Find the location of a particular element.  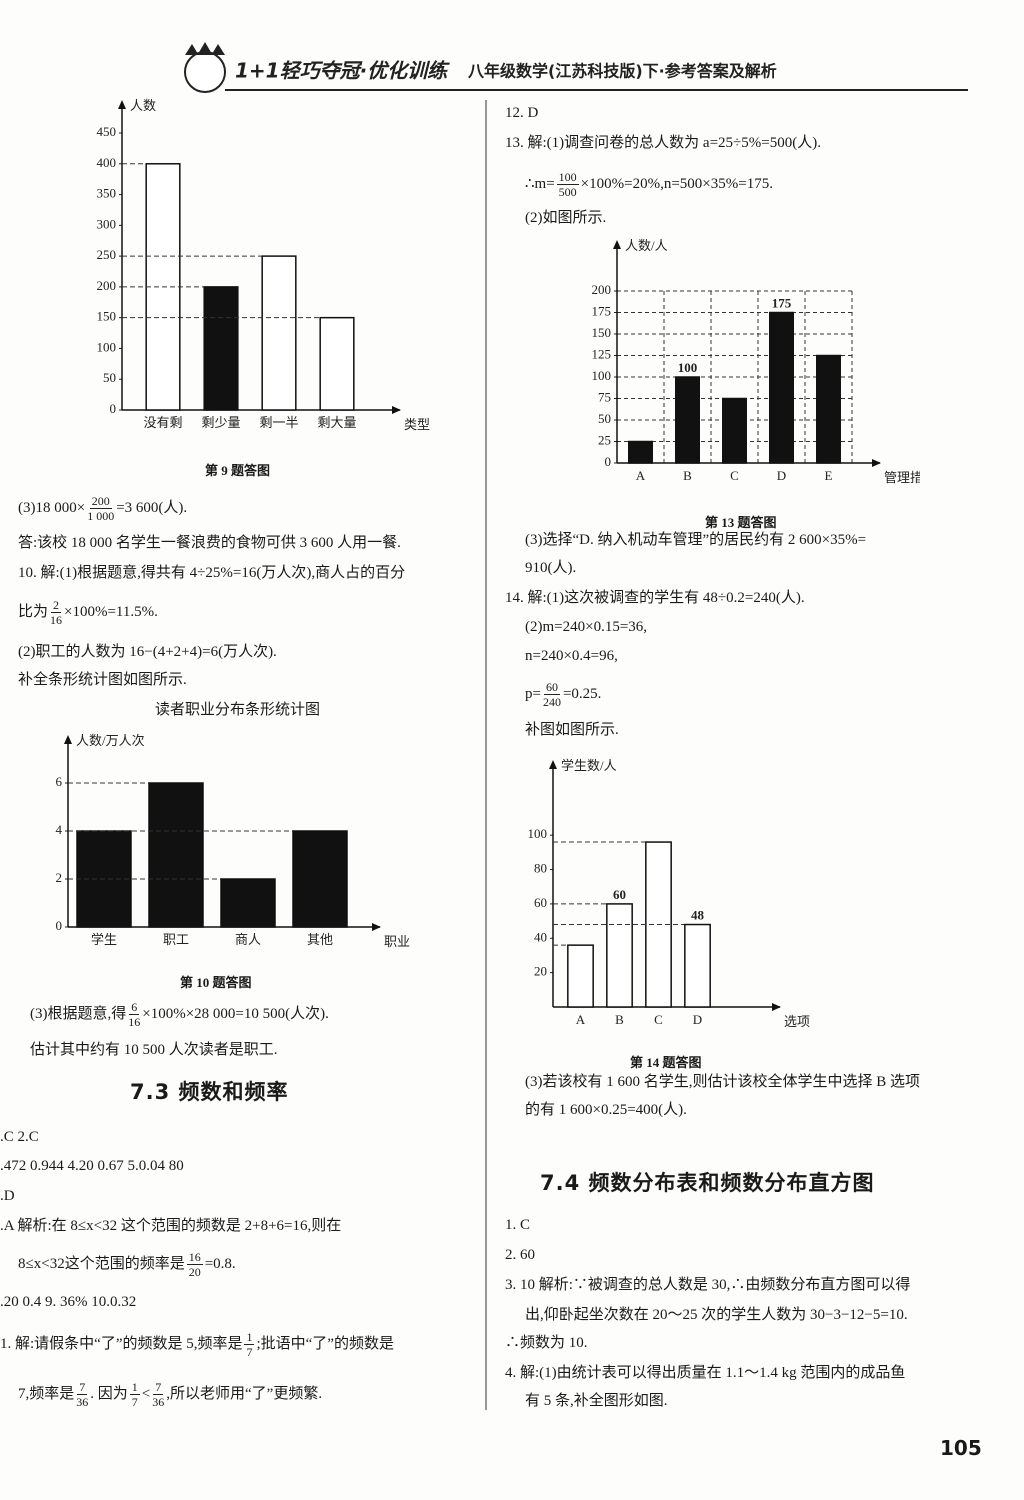

value-label: 175 is located at coordinates (782, 302).